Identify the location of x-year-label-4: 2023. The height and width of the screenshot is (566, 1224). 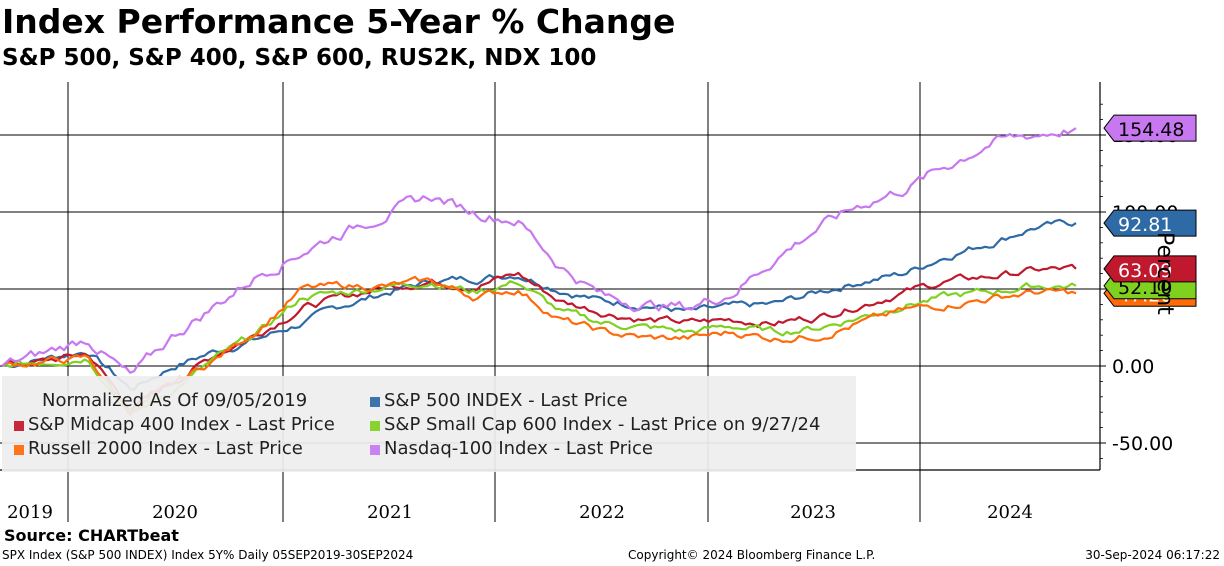
(813, 512).